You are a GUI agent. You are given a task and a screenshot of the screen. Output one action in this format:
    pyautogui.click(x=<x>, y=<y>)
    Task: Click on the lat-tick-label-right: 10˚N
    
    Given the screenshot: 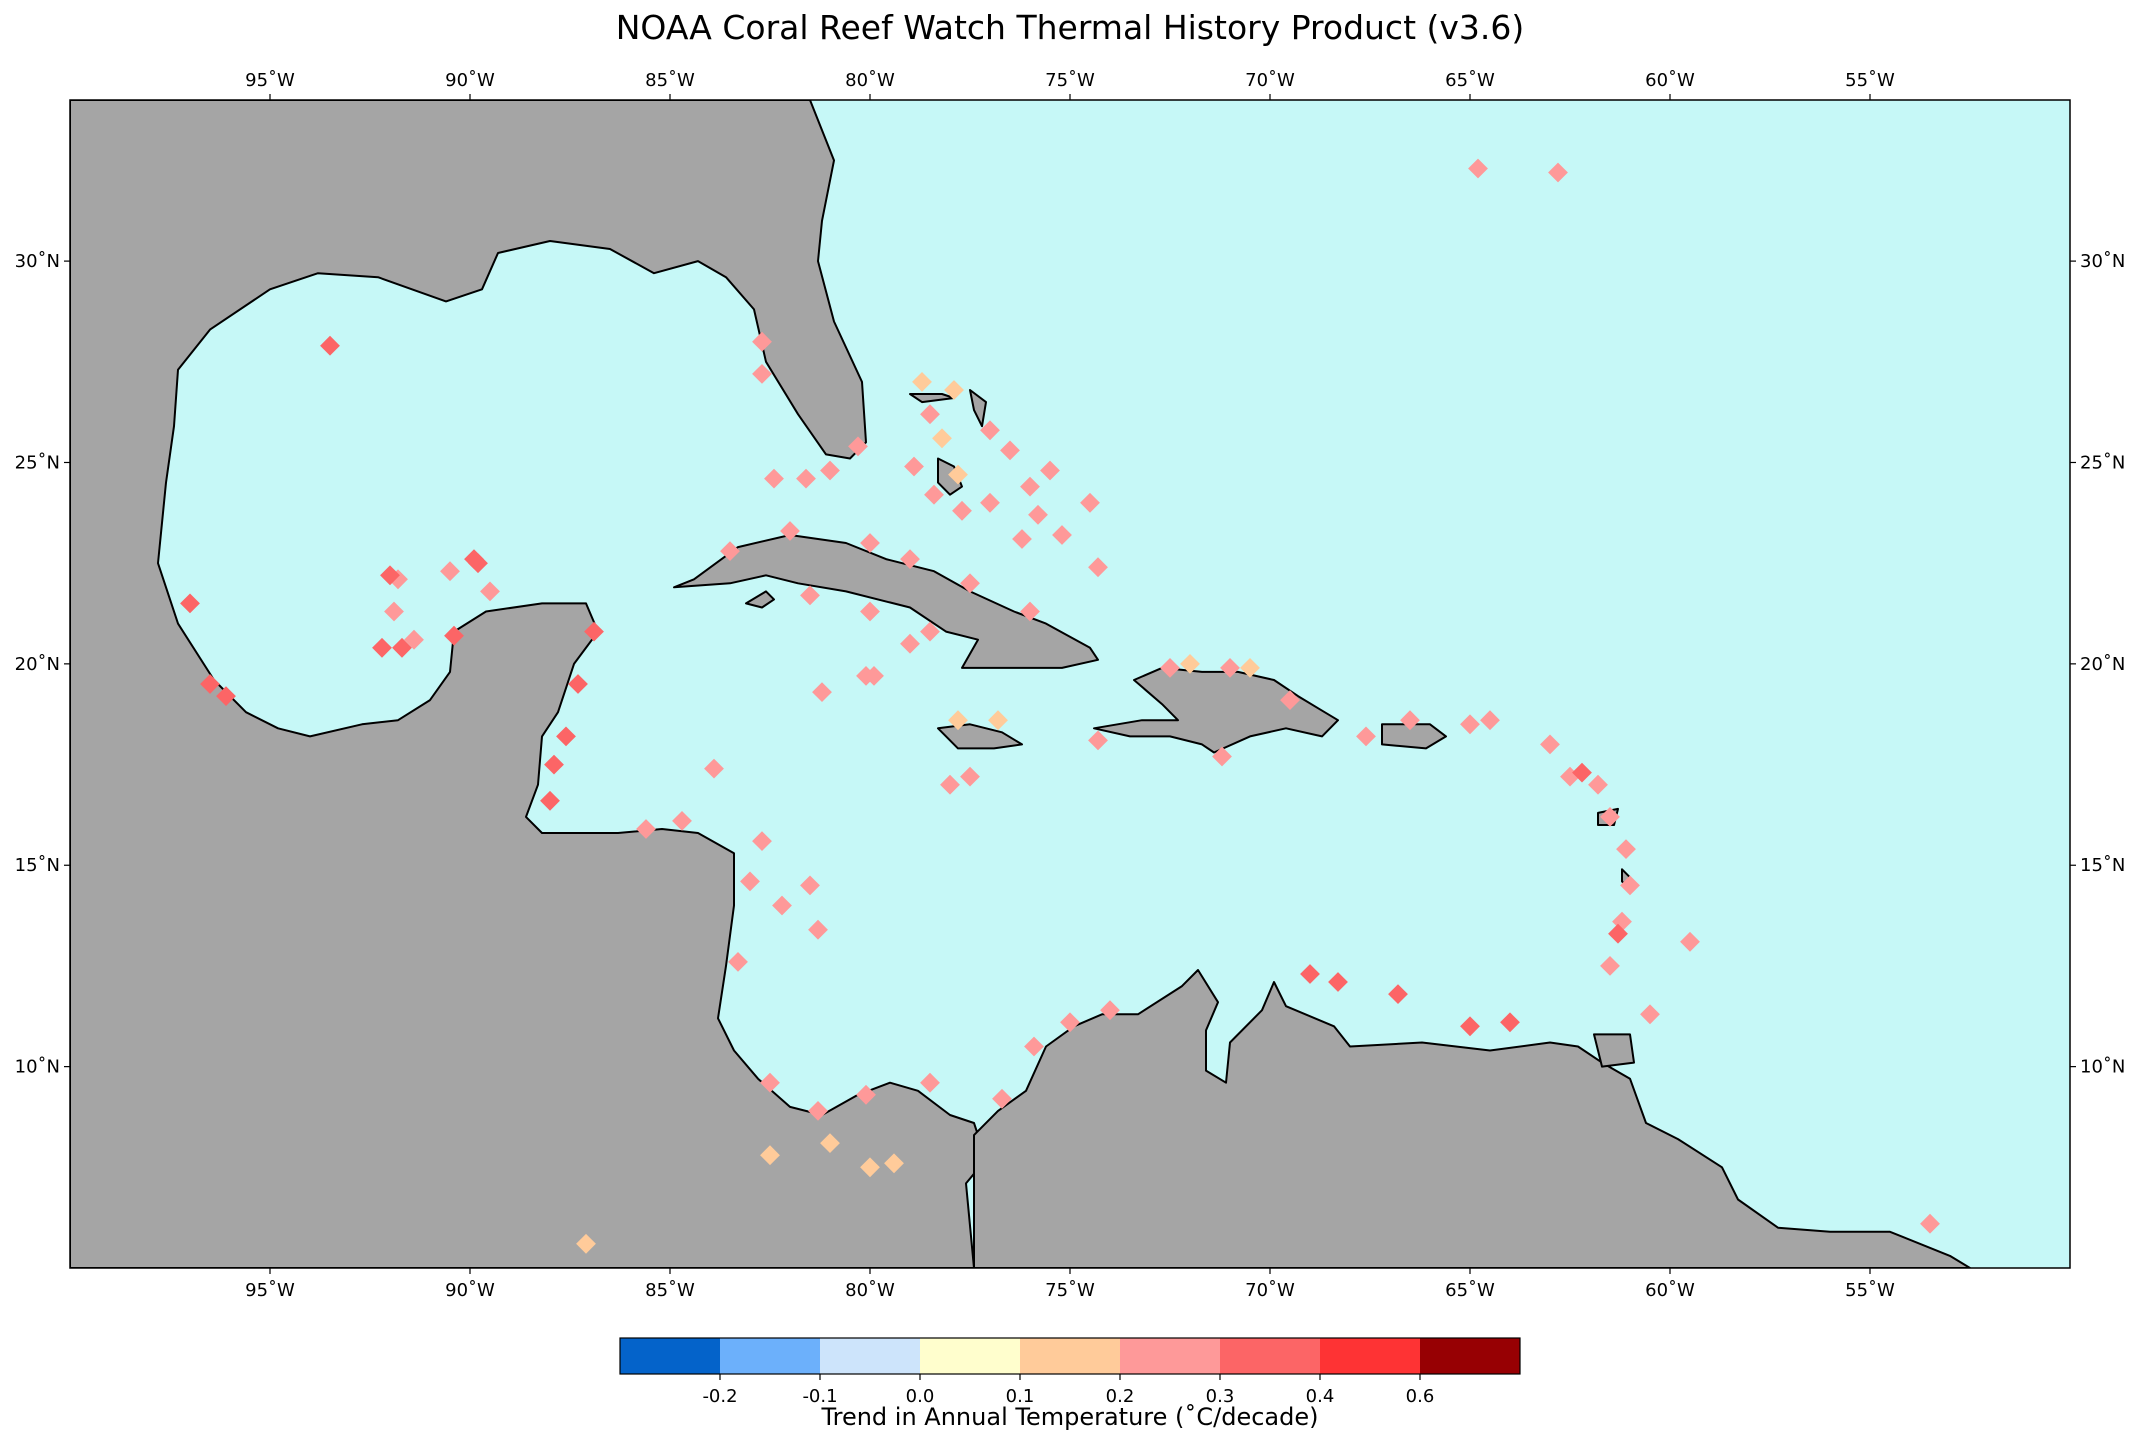 What is the action you would take?
    pyautogui.click(x=2102, y=1067)
    